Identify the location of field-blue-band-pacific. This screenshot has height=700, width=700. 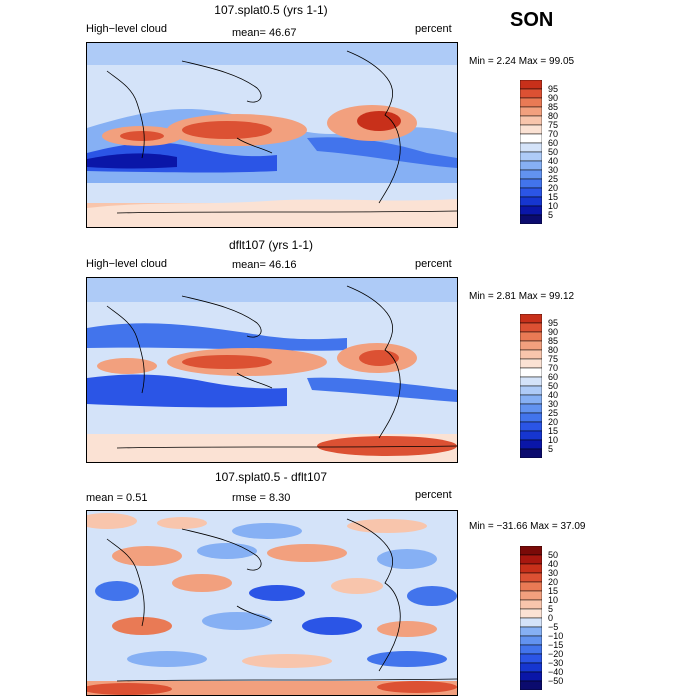
(382, 389).